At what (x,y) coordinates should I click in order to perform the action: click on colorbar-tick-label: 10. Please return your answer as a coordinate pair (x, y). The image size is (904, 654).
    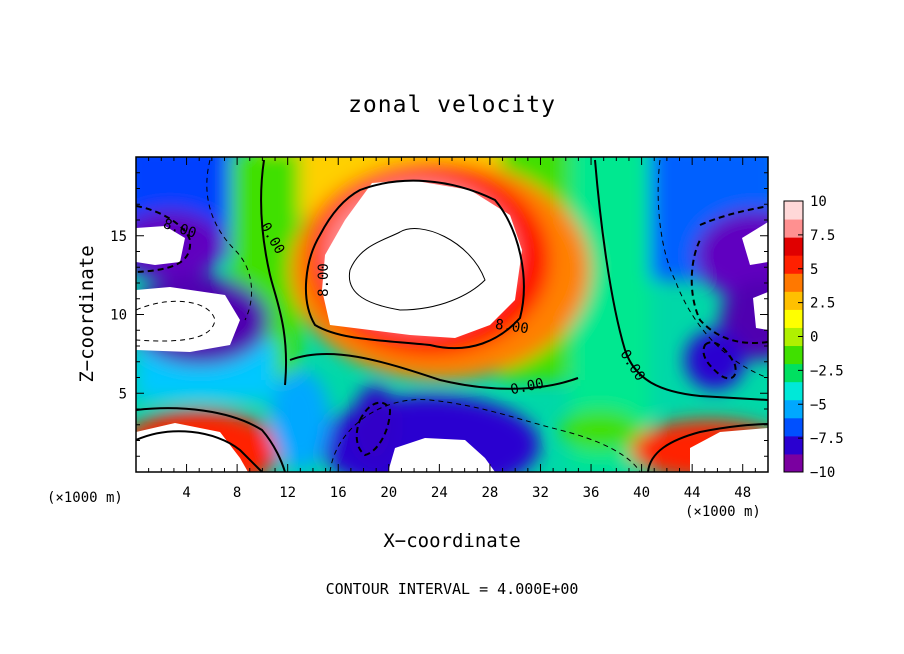
    Looking at the image, I should click on (818, 202).